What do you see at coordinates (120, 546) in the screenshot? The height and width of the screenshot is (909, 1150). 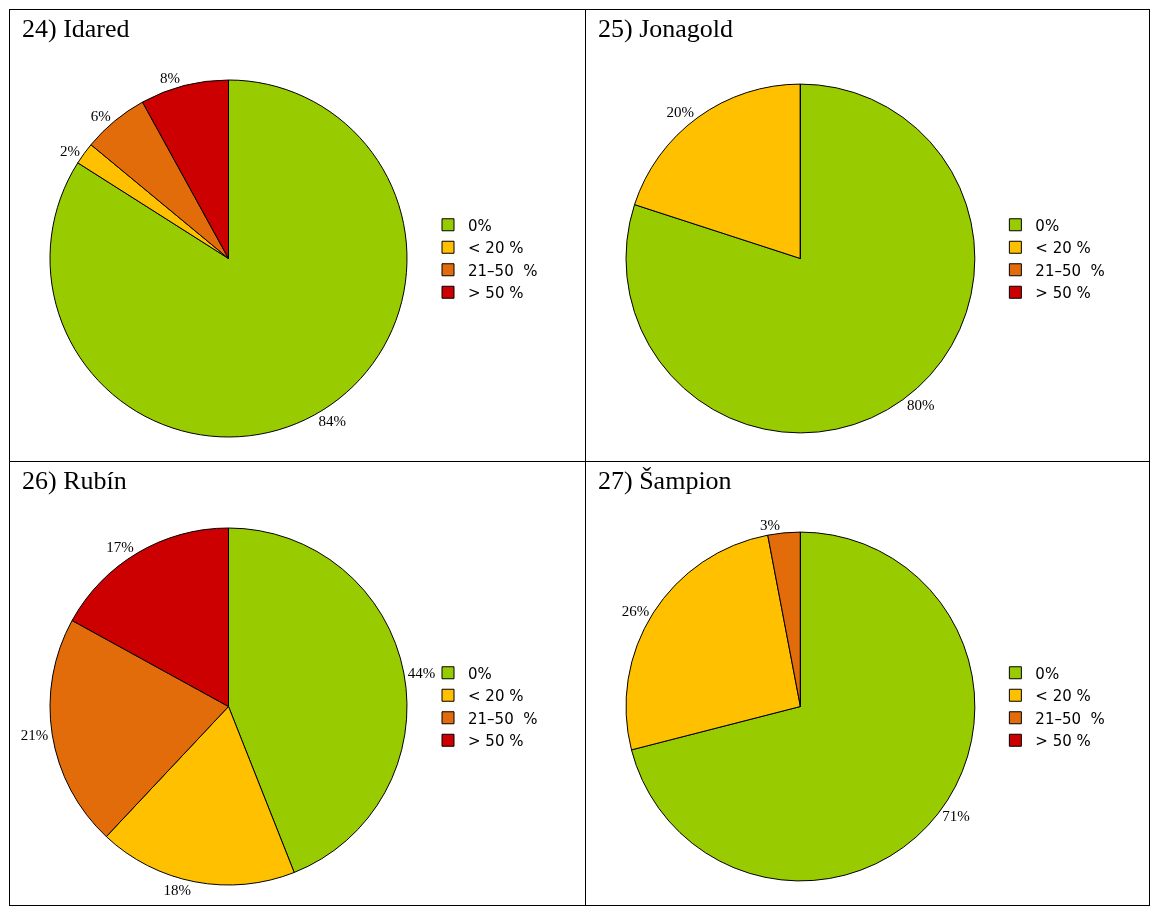 I see `data-label: 17%` at bounding box center [120, 546].